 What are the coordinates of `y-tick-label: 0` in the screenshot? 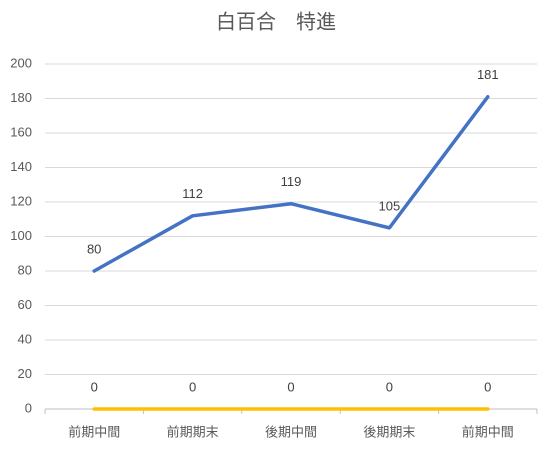 It's located at (28, 407).